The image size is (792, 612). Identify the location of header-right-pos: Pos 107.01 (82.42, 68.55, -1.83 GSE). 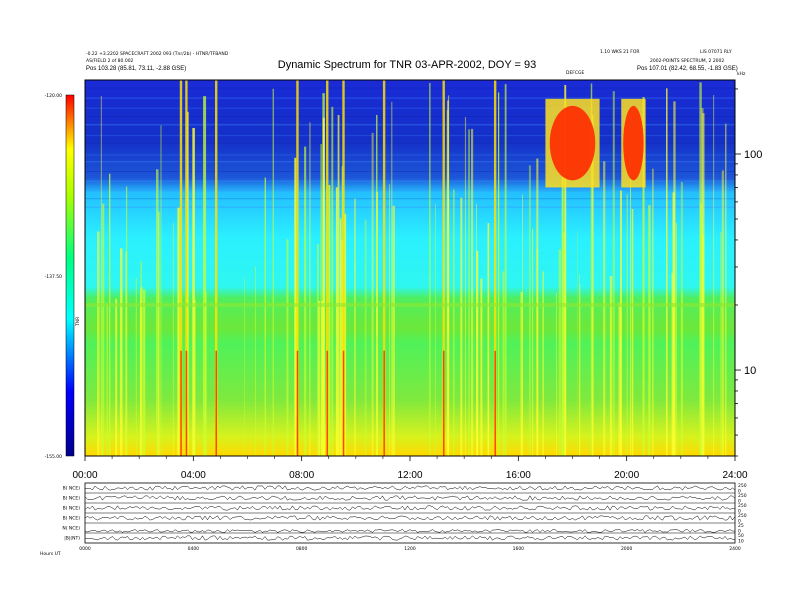
(687, 69).